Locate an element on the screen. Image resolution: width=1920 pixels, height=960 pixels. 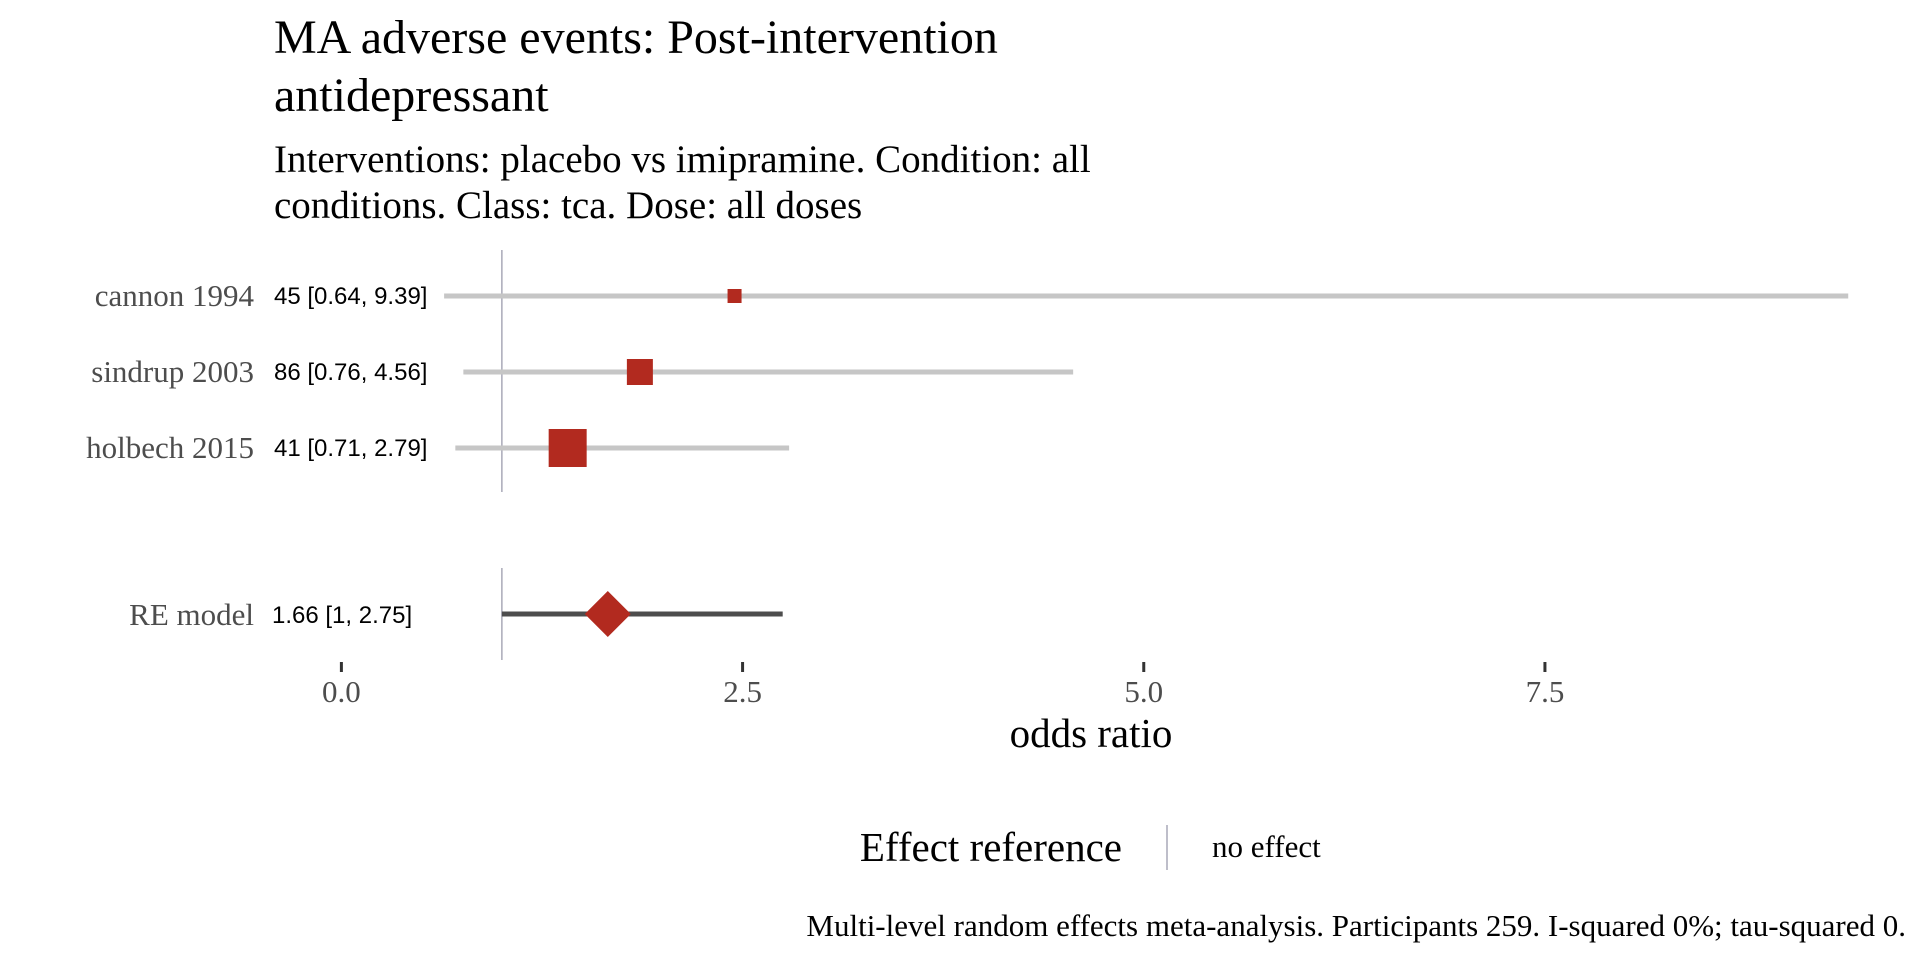
chart-title-line-1: MA adverse events: Post-intervention is located at coordinates (636, 37).